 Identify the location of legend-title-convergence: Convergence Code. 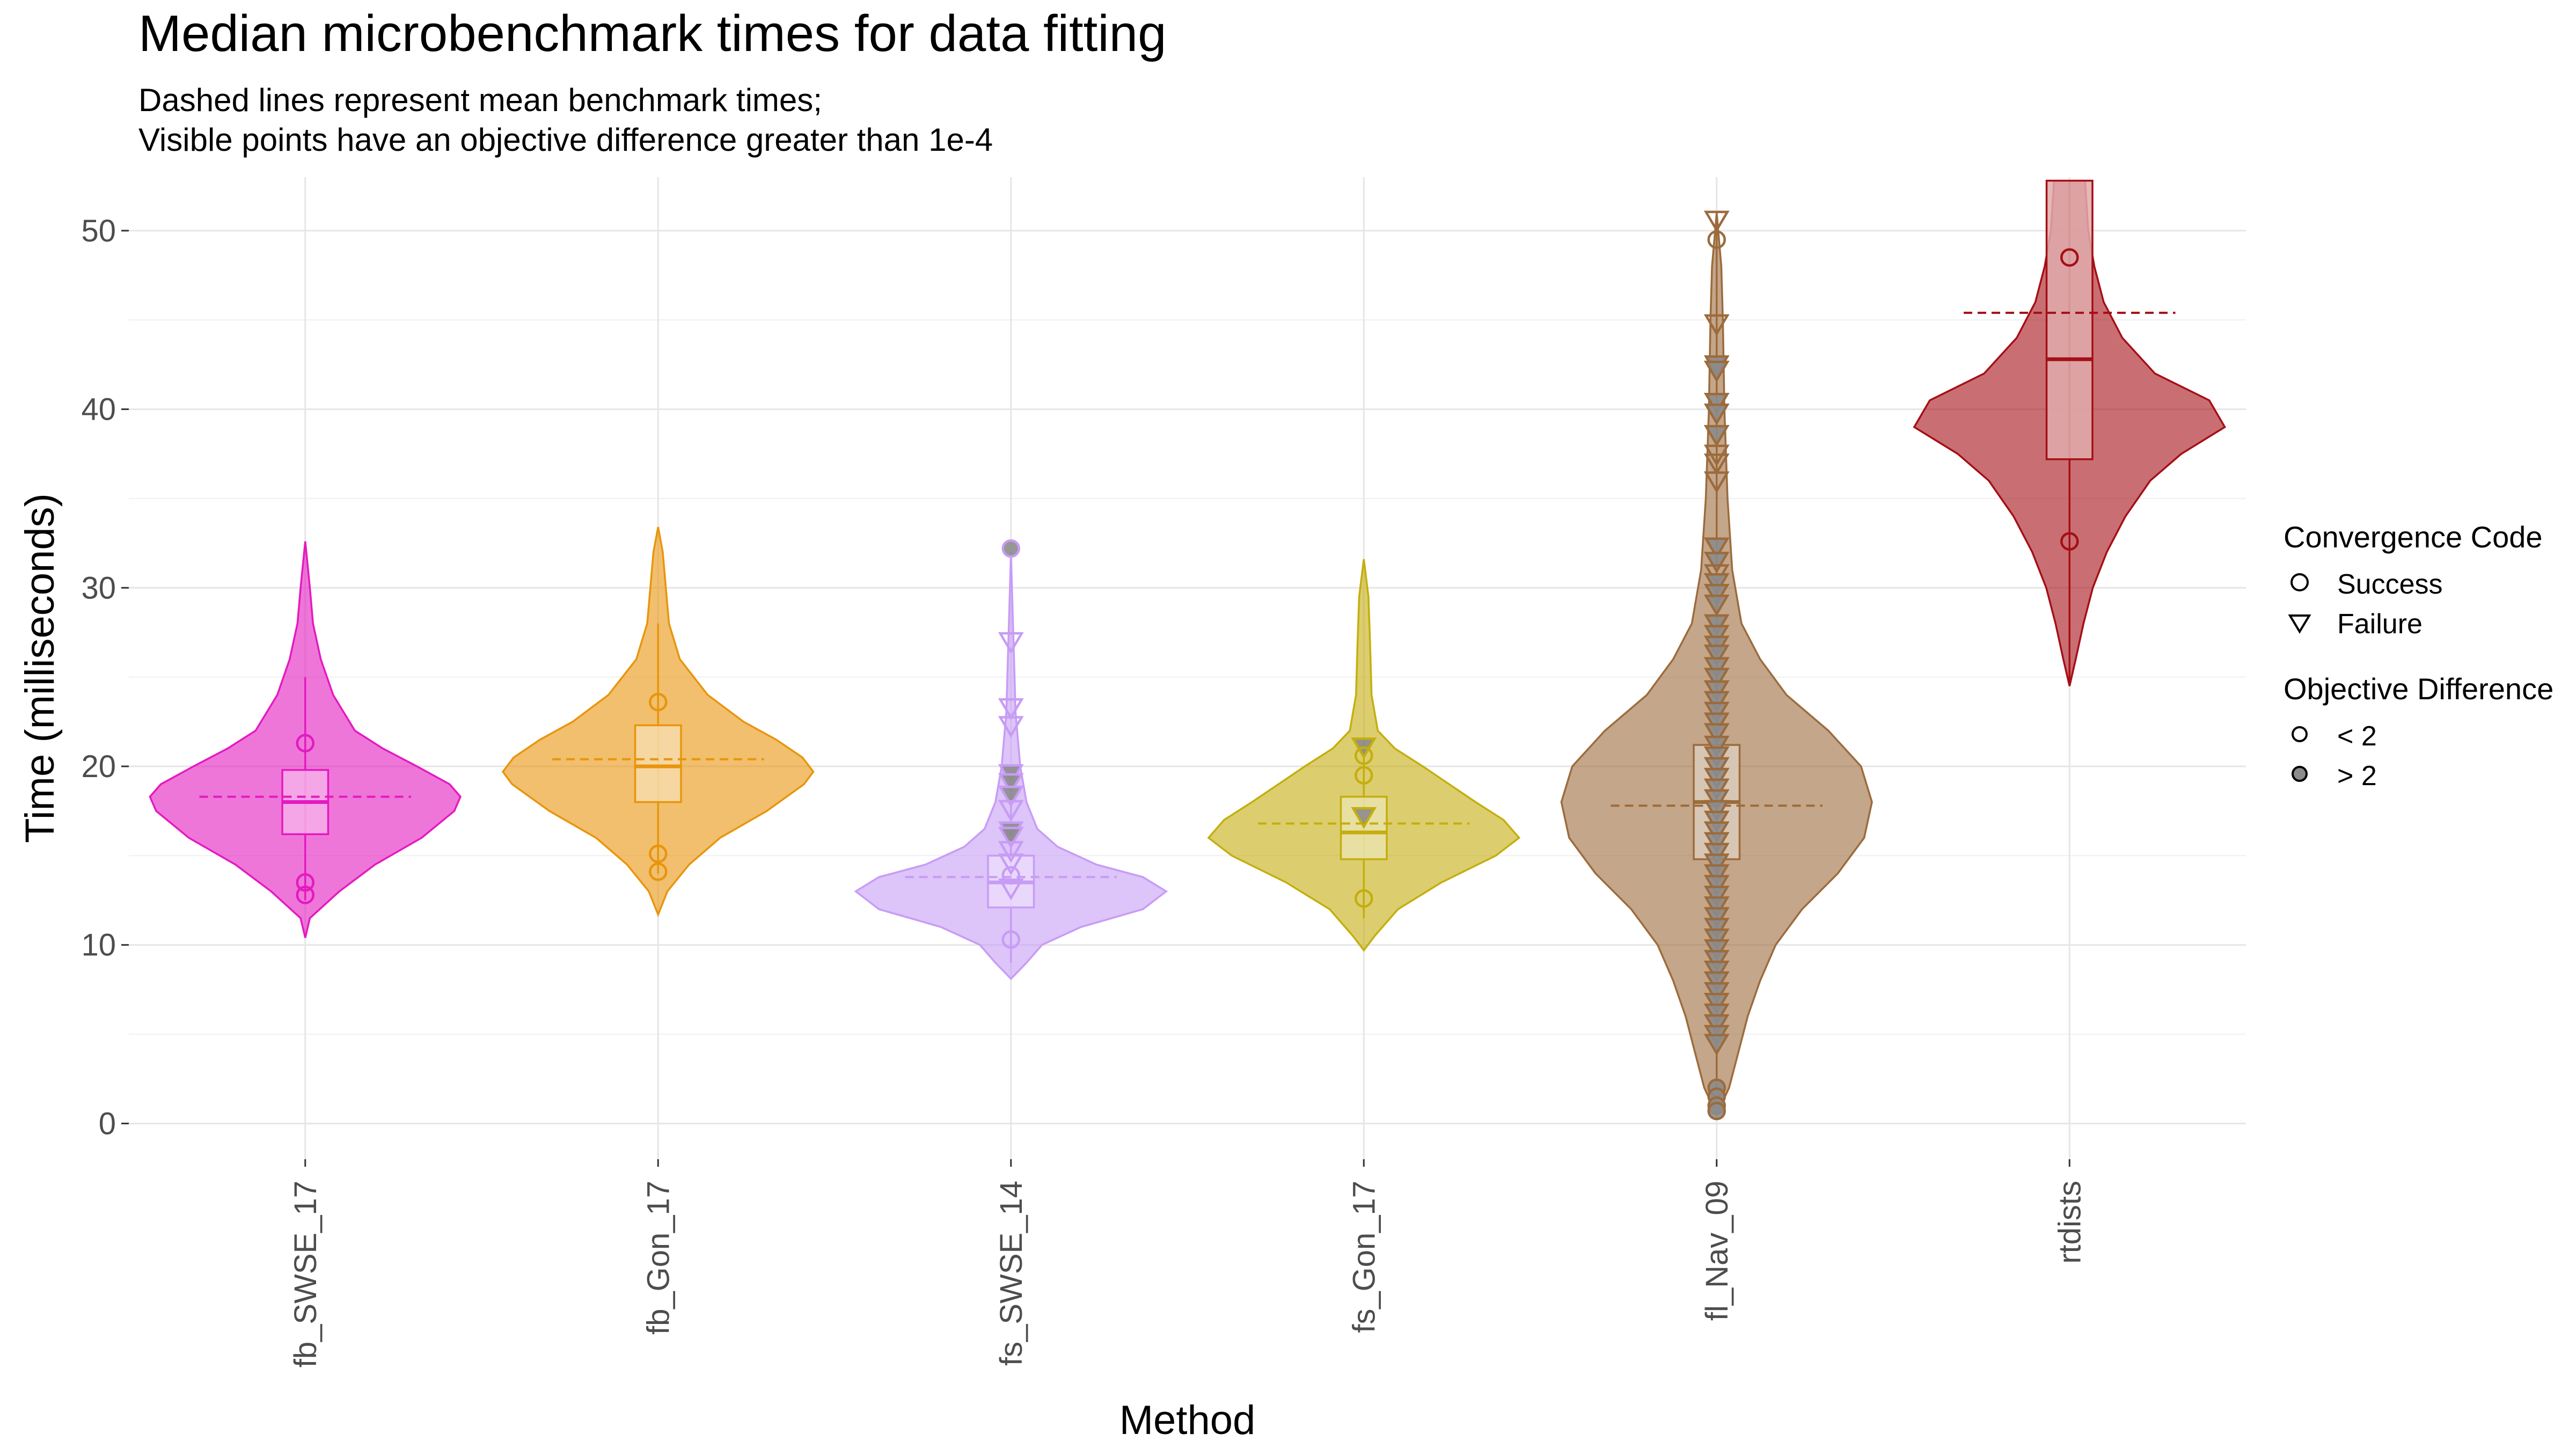
(2413, 537).